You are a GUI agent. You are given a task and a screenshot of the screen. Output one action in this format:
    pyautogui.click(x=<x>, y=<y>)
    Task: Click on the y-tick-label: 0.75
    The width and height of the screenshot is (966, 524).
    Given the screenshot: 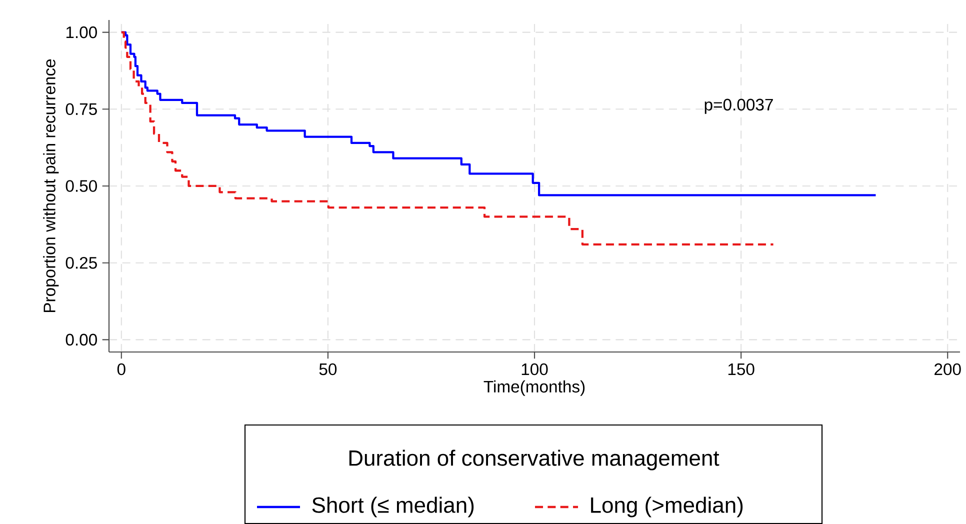 What is the action you would take?
    pyautogui.click(x=81, y=109)
    